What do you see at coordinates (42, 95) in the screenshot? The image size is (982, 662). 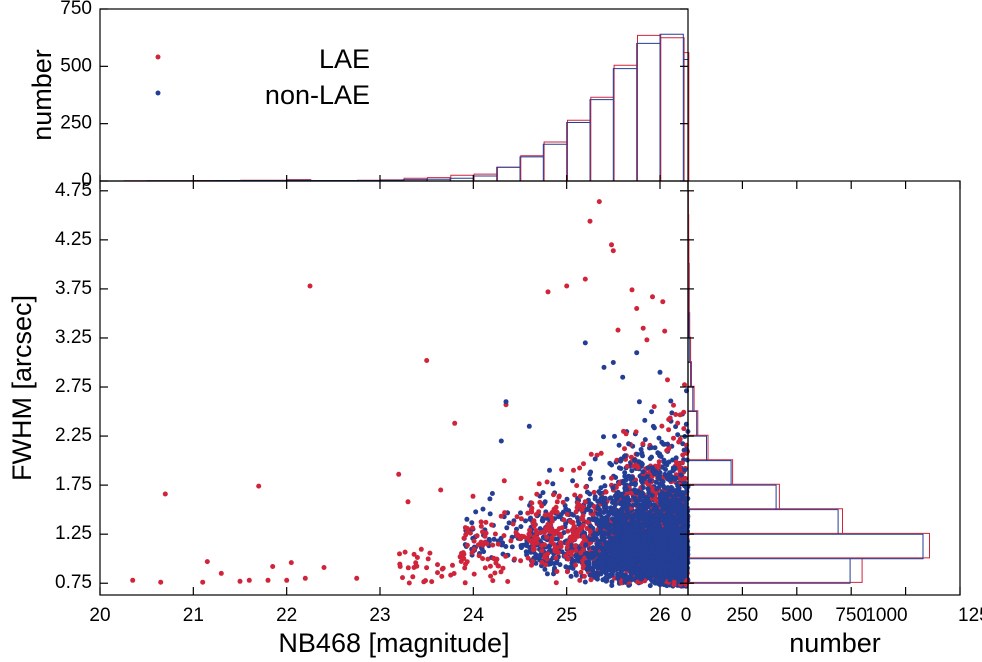 I see `top-histogram-ylabel: number` at bounding box center [42, 95].